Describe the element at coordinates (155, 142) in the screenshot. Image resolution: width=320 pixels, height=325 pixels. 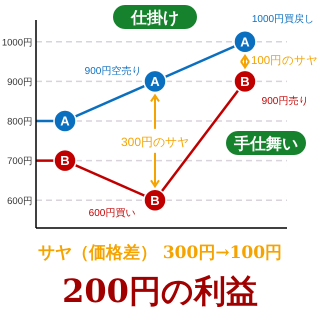
I see `annotation: 300円のサヤ` at that location.